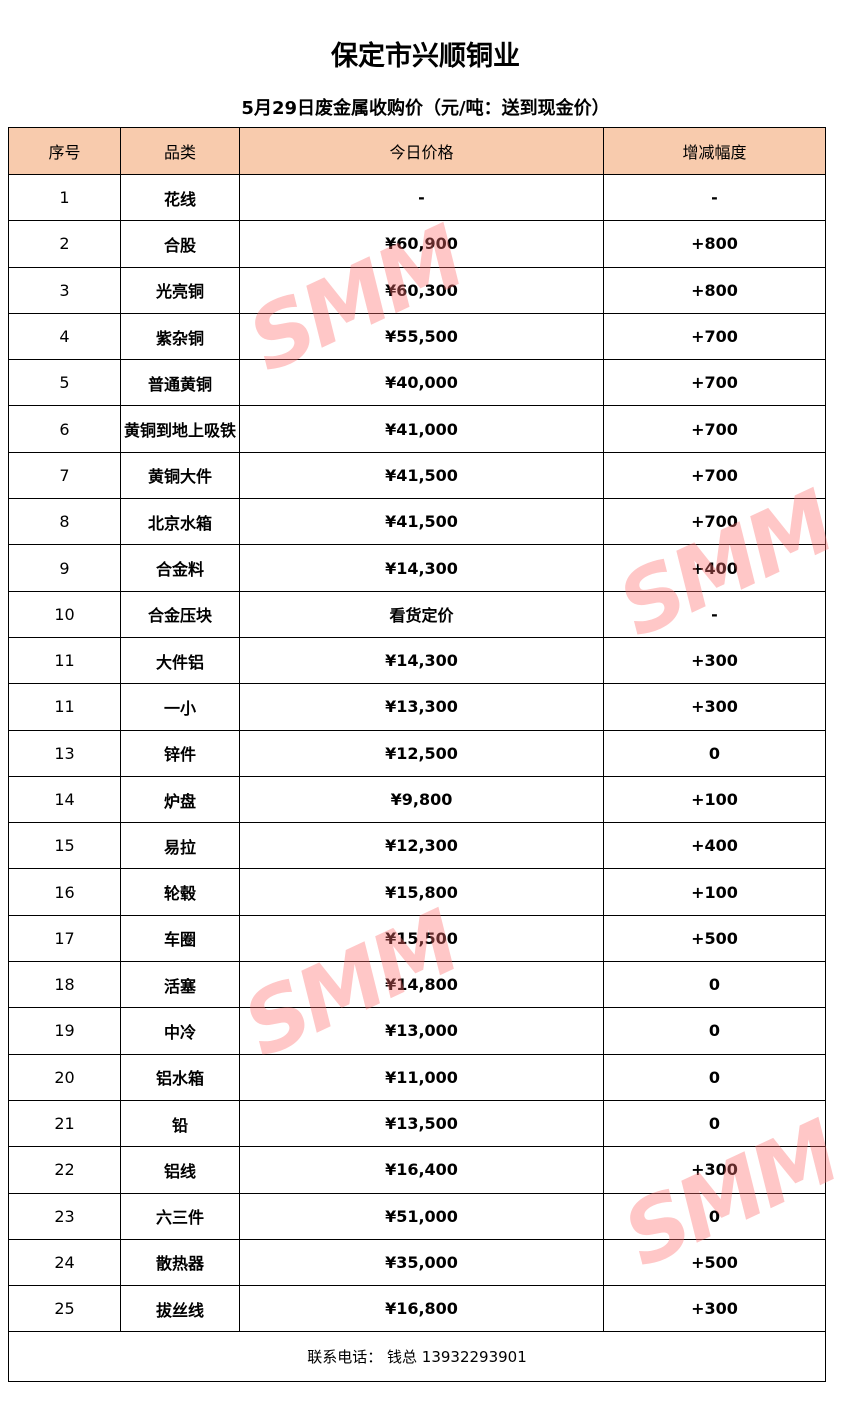 The height and width of the screenshot is (1401, 851). What do you see at coordinates (421, 985) in the screenshot?
I see `row-price: ¥14,800` at bounding box center [421, 985].